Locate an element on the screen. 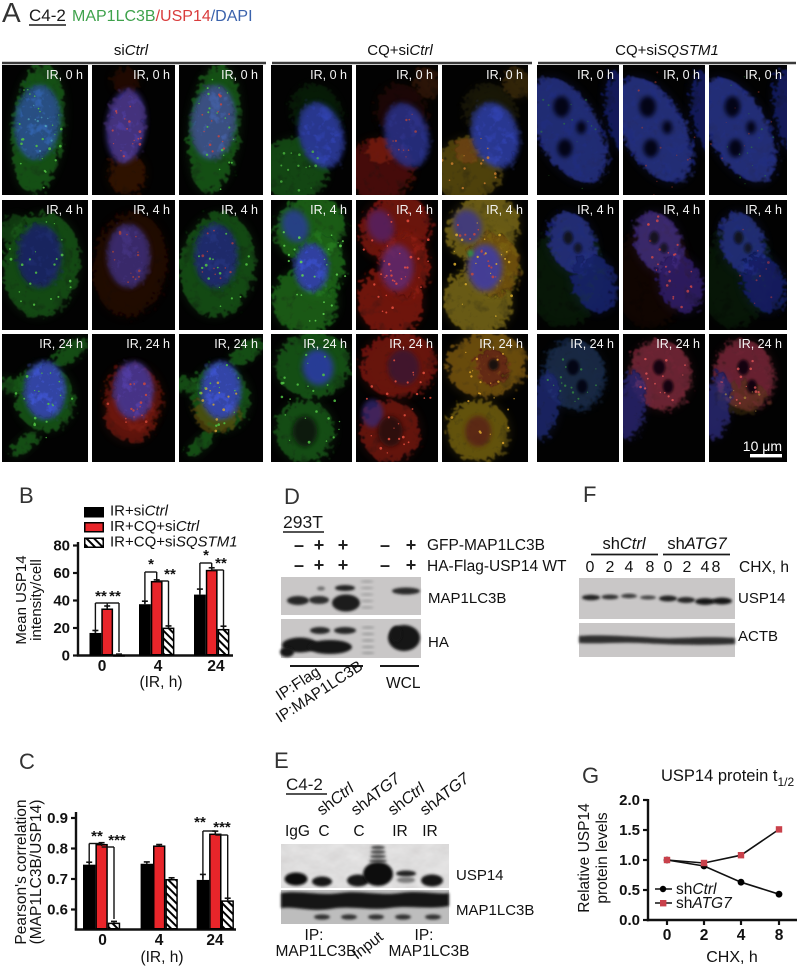 The width and height of the screenshot is (800, 969). svg-text: 0.5 is located at coordinates (629, 890).